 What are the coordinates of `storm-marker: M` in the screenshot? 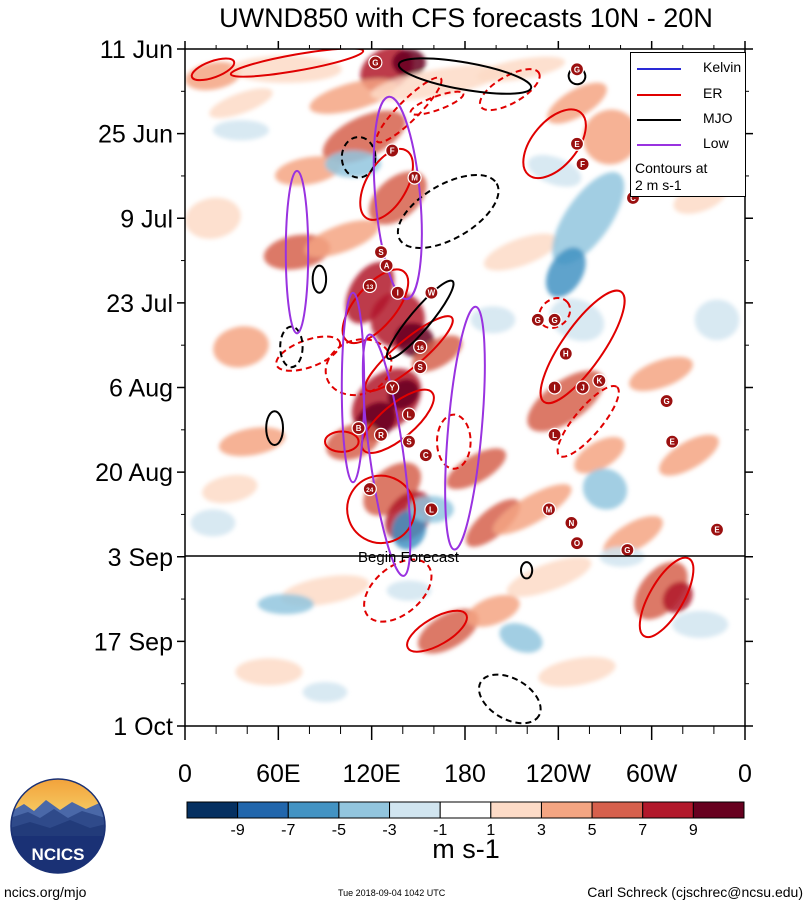 It's located at (414, 177).